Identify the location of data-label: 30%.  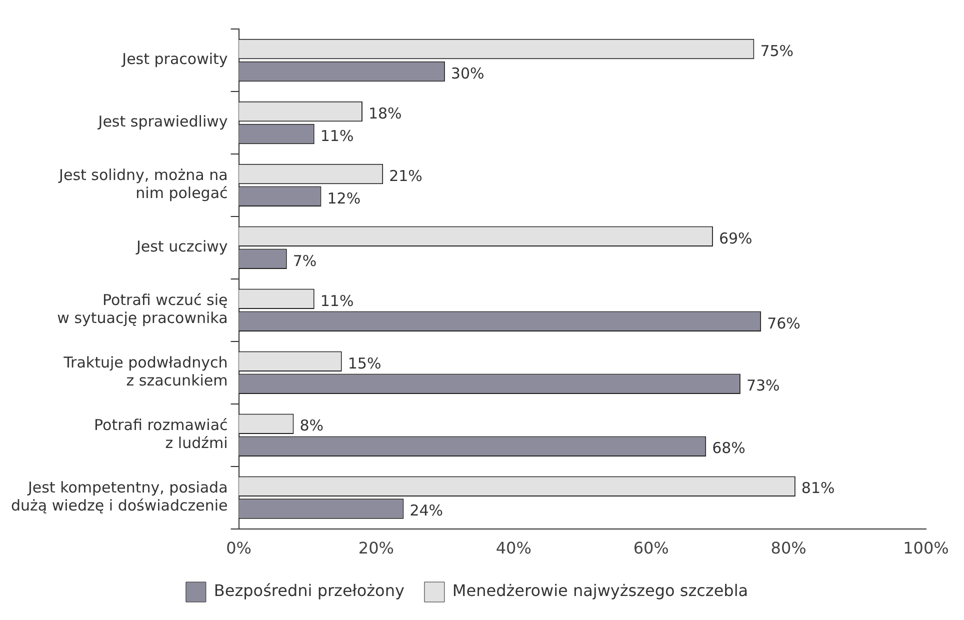
(467, 73).